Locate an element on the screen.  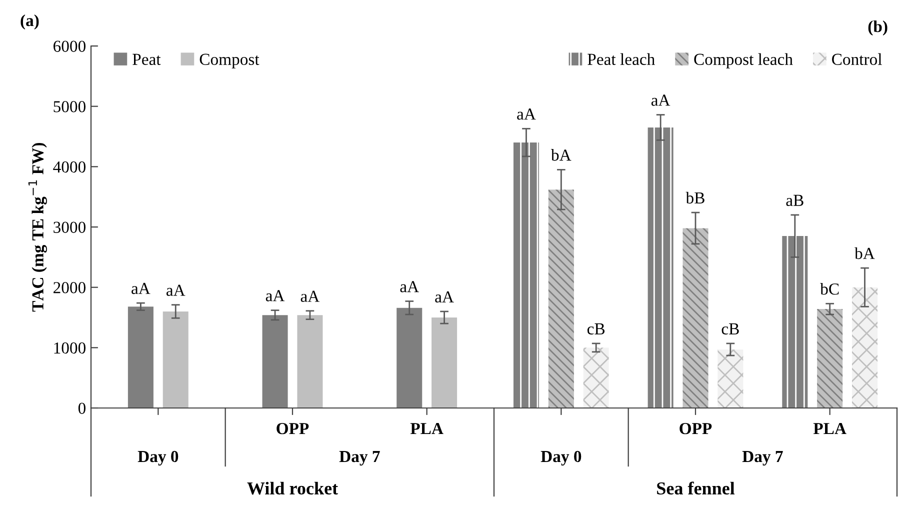
text: (b) is located at coordinates (878, 28).